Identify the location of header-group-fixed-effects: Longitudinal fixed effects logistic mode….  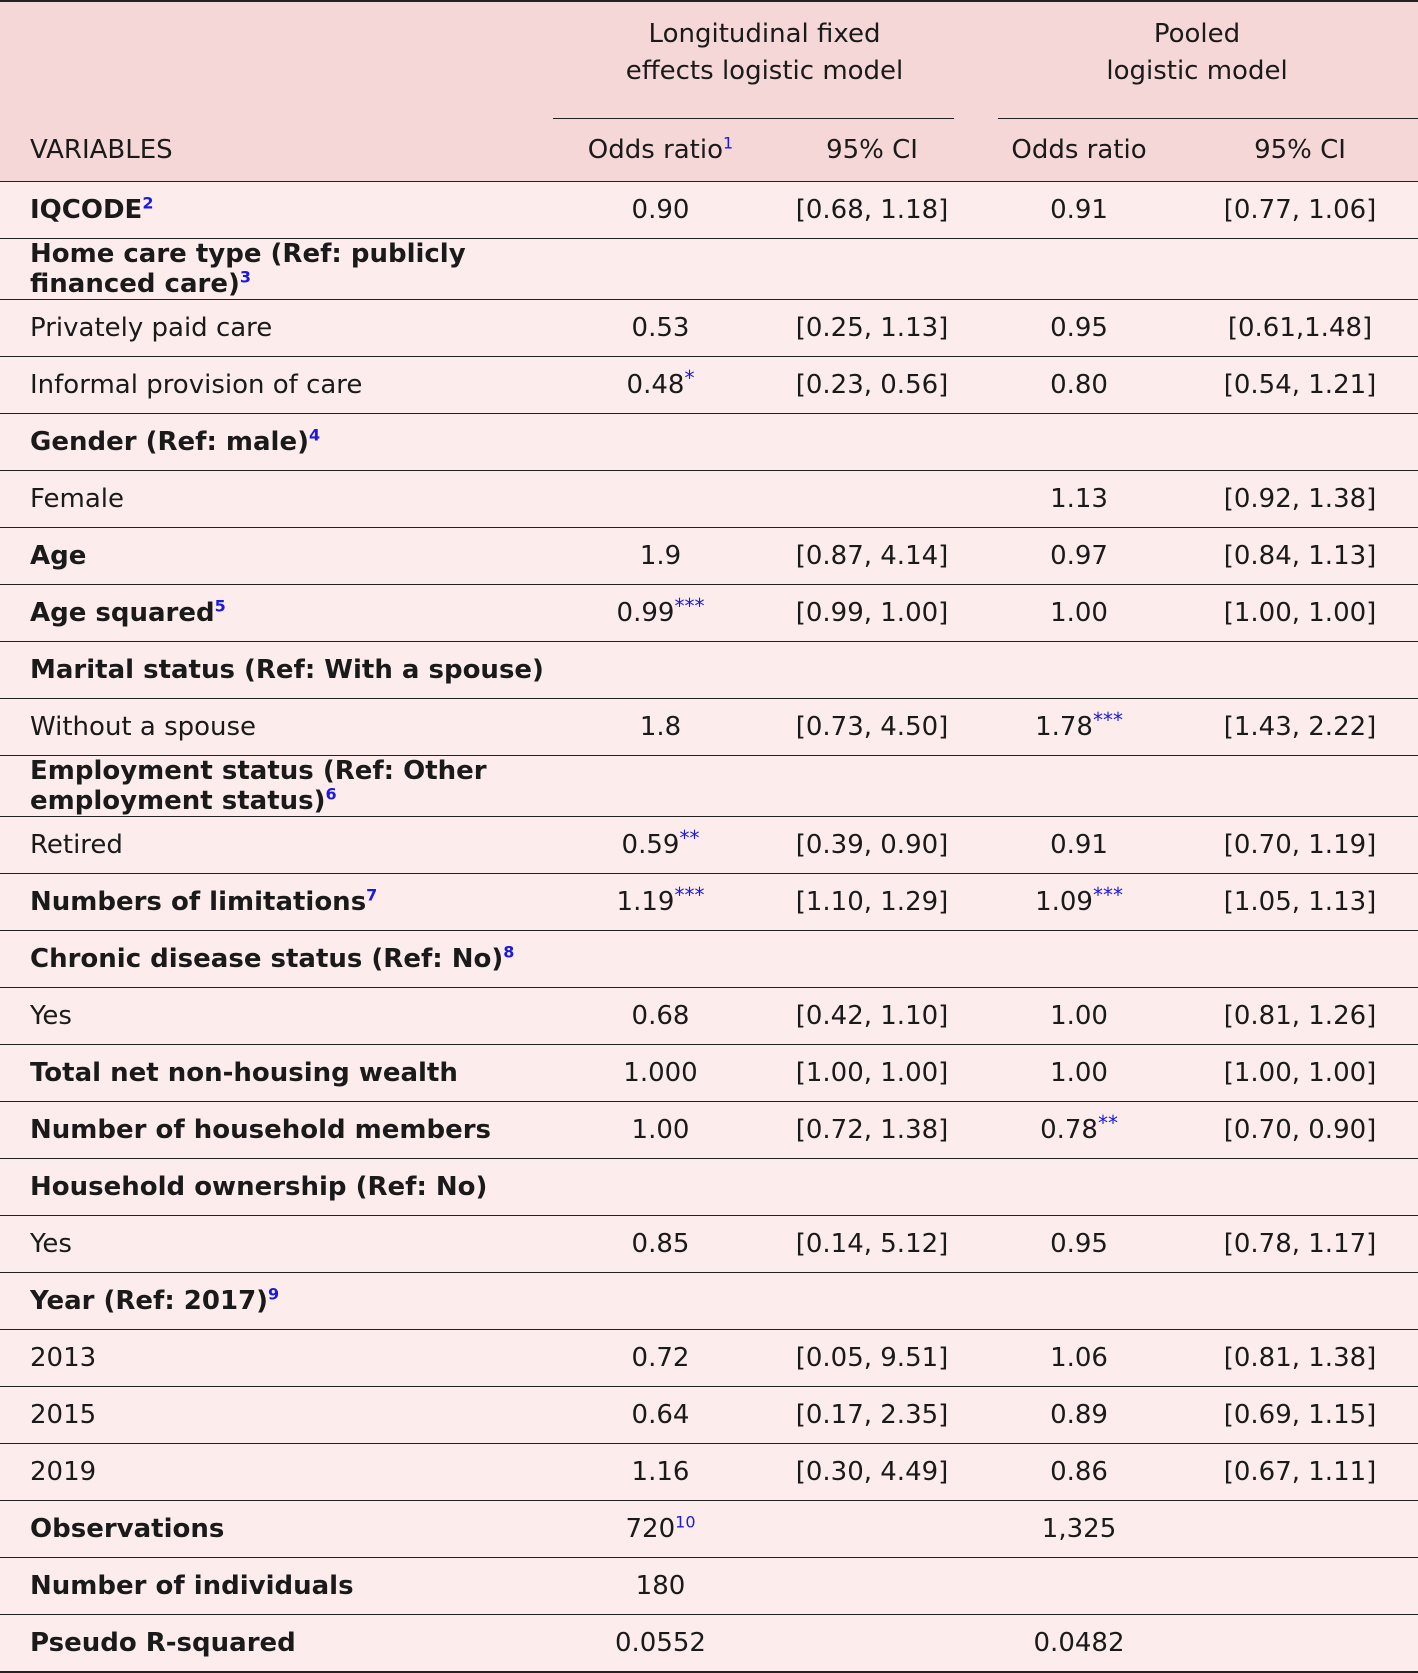
(765, 59).